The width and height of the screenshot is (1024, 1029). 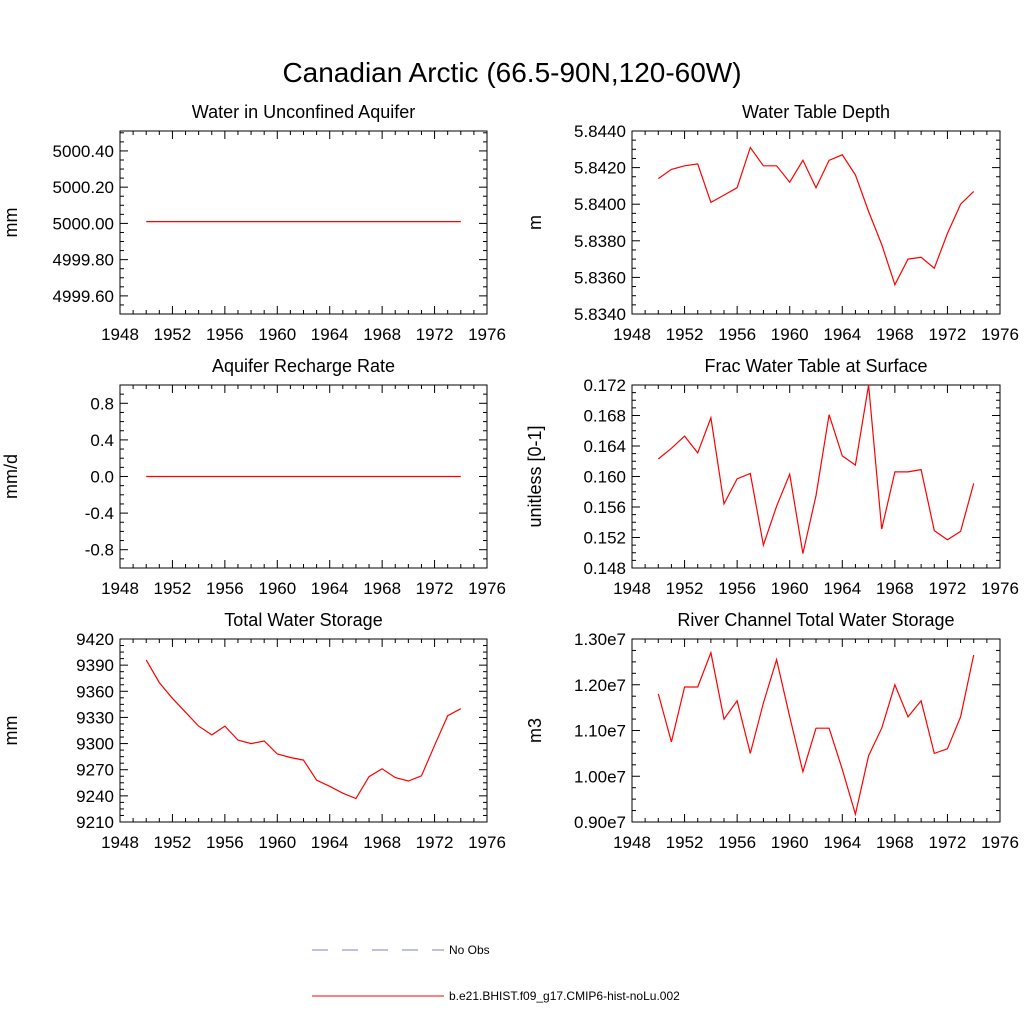 I want to click on aquifer-recharge-rate-xtick-label: 1948, so click(x=120, y=588).